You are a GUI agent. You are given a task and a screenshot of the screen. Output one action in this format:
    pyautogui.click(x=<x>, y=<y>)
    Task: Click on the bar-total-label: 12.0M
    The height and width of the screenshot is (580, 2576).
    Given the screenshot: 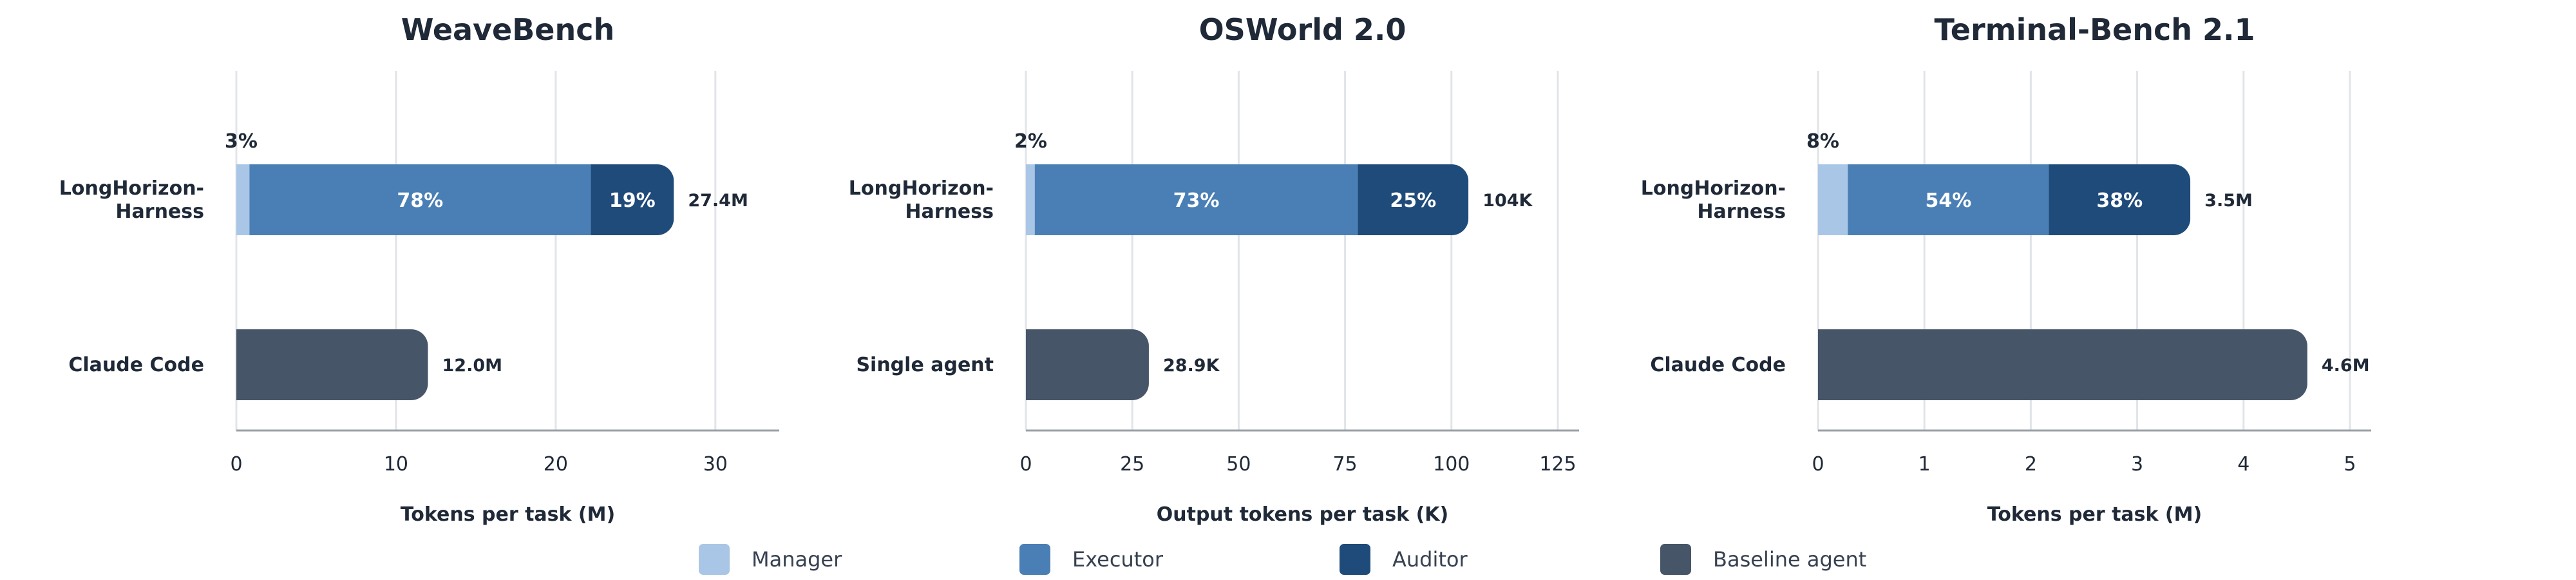 What is the action you would take?
    pyautogui.click(x=473, y=366)
    